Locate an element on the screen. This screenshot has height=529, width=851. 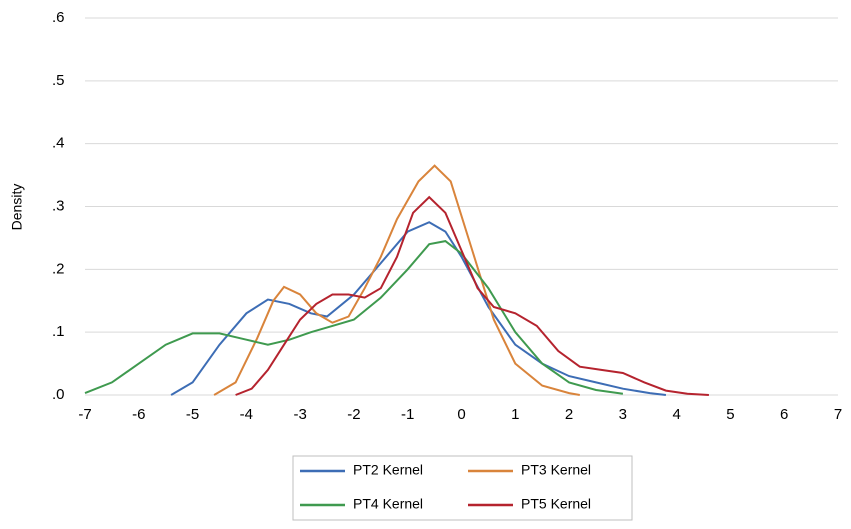
x-tick-label: 5 is located at coordinates (730, 414).